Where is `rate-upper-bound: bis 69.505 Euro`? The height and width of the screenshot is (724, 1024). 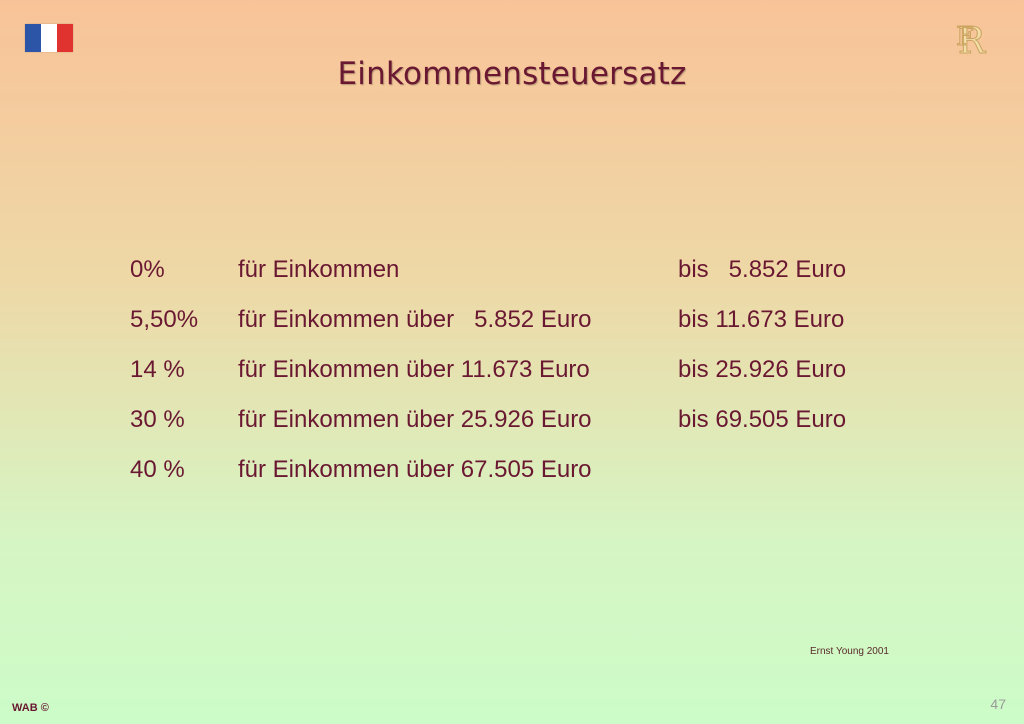
rate-upper-bound: bis 69.505 Euro is located at coordinates (762, 419).